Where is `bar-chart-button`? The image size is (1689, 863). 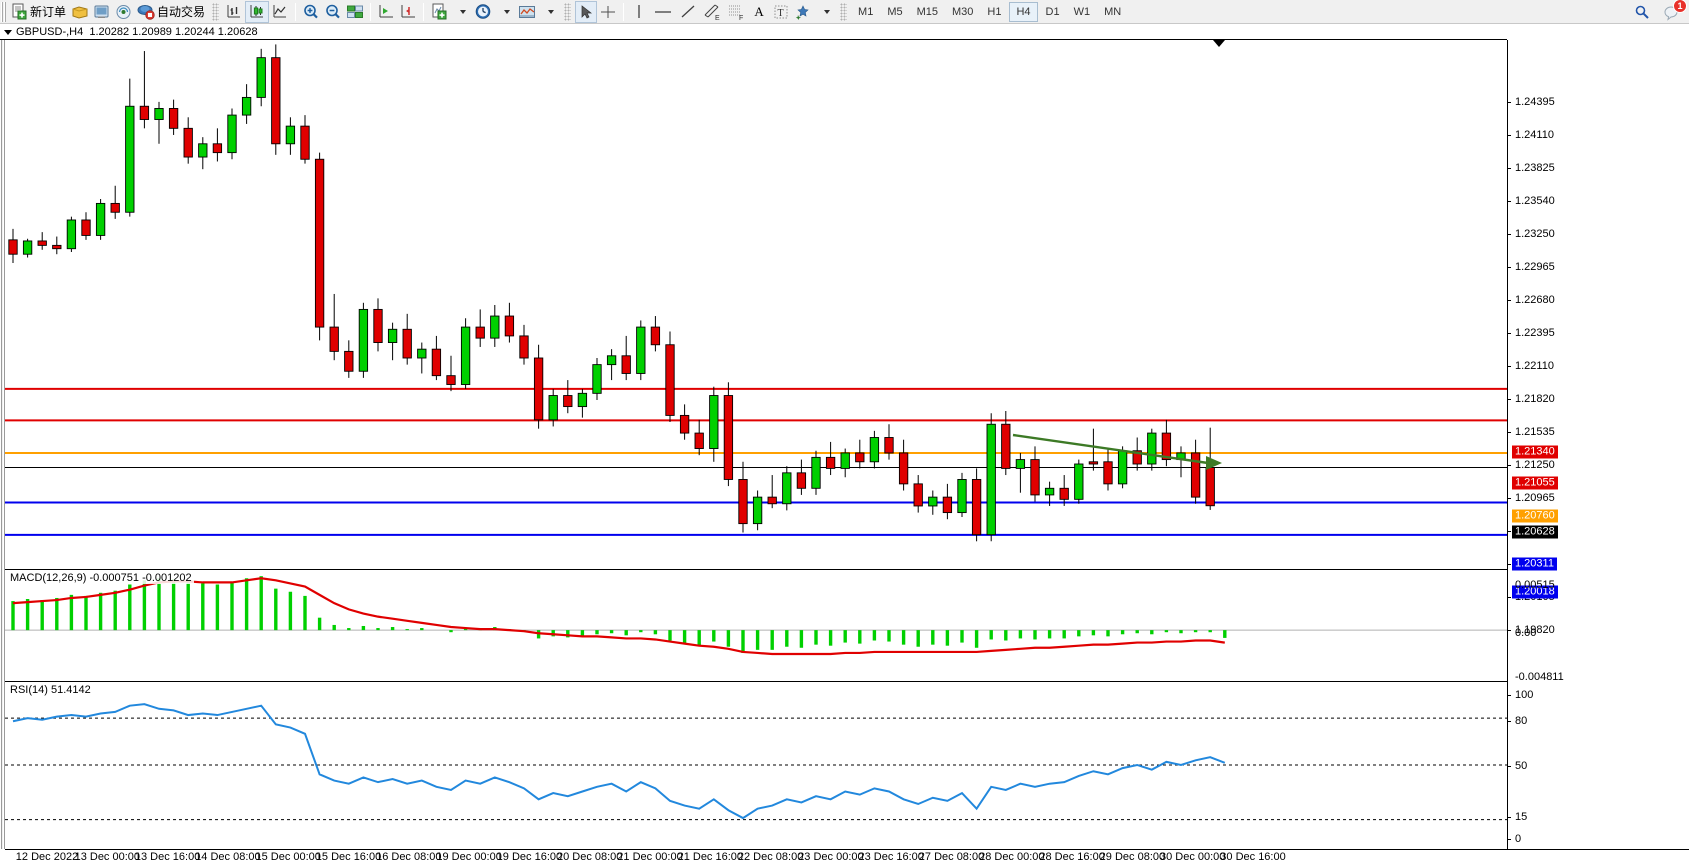
bar-chart-button is located at coordinates (234, 12).